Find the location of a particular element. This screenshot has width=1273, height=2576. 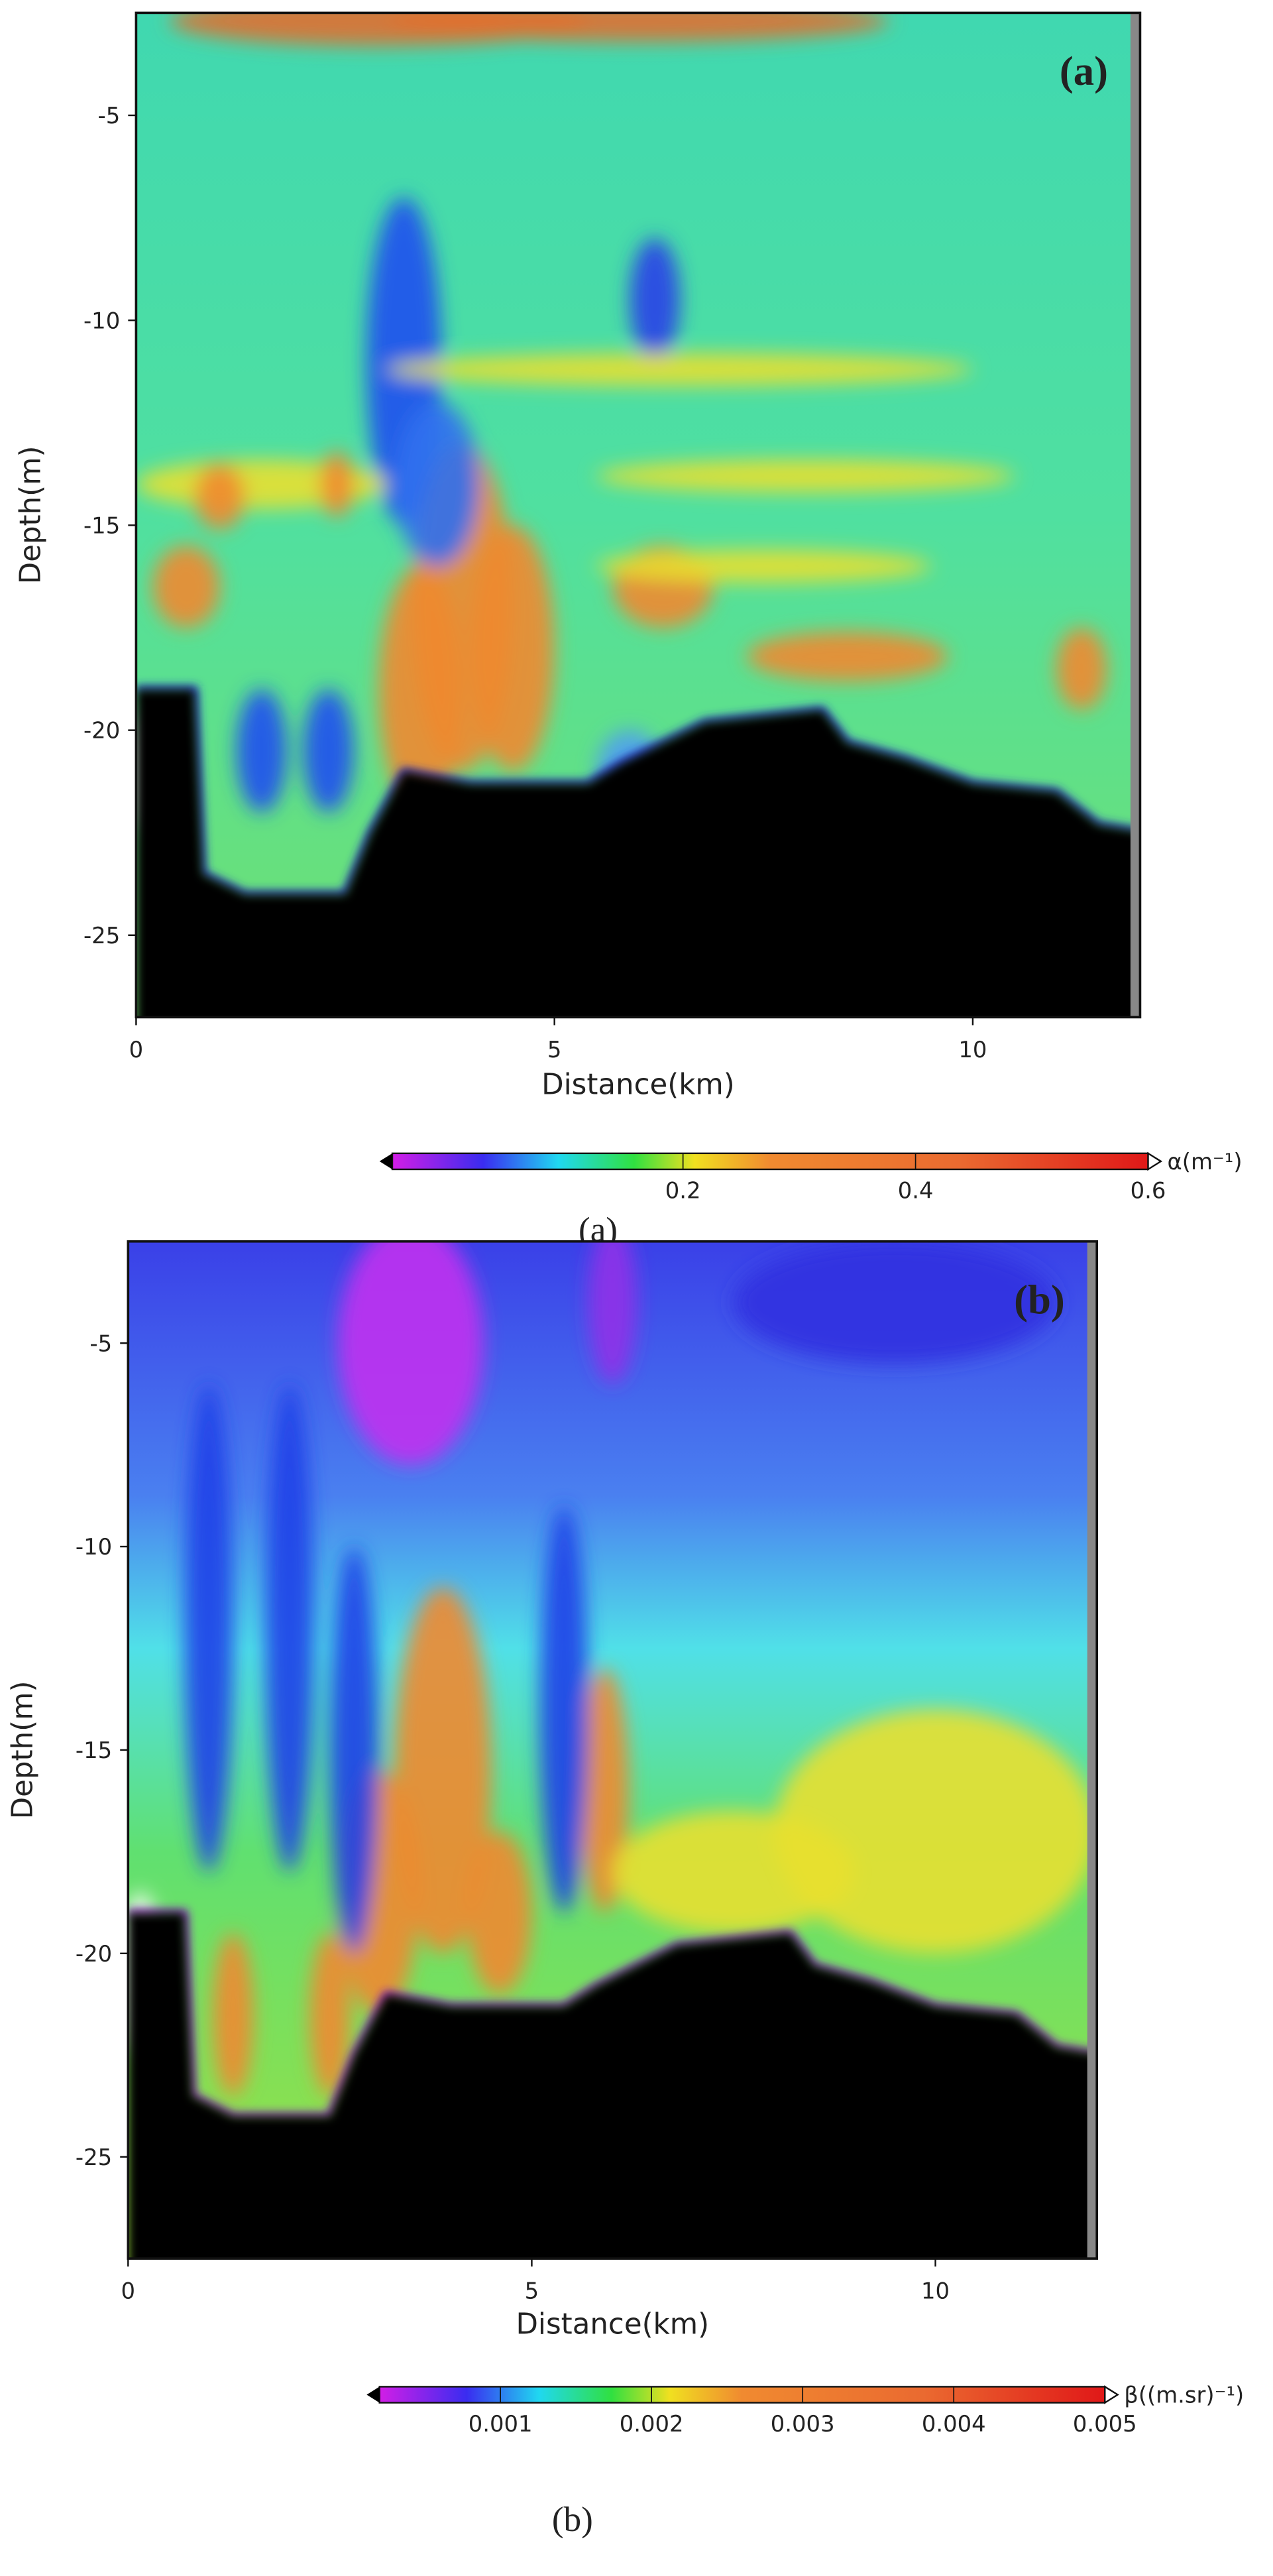

colorbar-tick-label: 0.004 is located at coordinates (954, 2424).